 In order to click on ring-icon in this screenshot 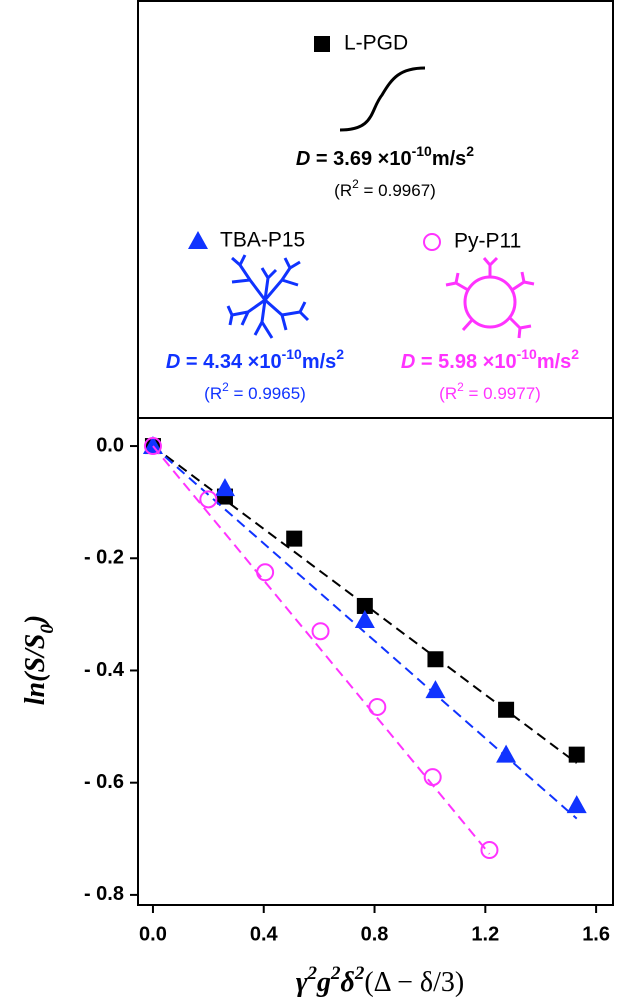, I will do `click(490, 297)`.